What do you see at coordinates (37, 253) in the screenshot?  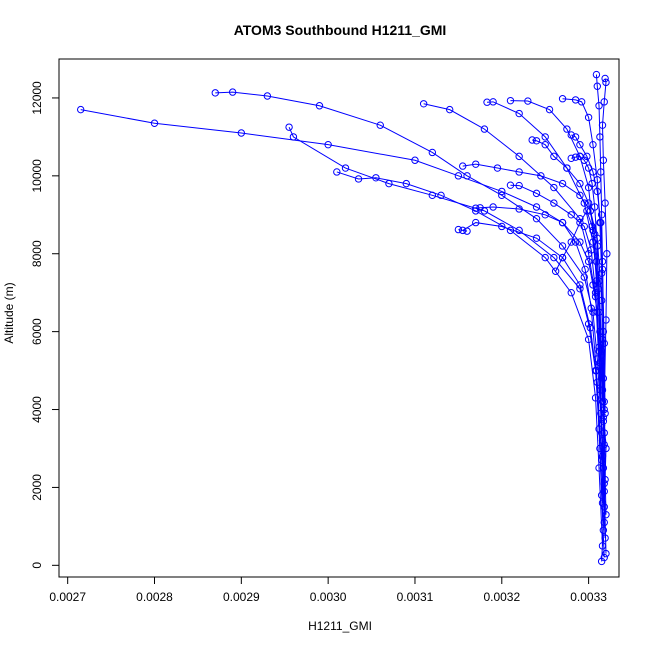 I see `y-tick-label: 8000` at bounding box center [37, 253].